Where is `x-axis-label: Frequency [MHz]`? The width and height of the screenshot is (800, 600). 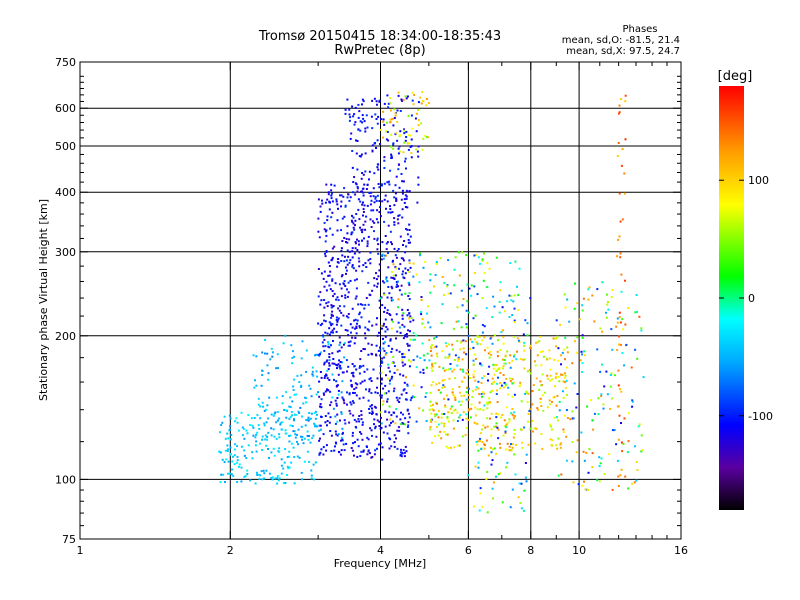
x-axis-label: Frequency [MHz] is located at coordinates (380, 563).